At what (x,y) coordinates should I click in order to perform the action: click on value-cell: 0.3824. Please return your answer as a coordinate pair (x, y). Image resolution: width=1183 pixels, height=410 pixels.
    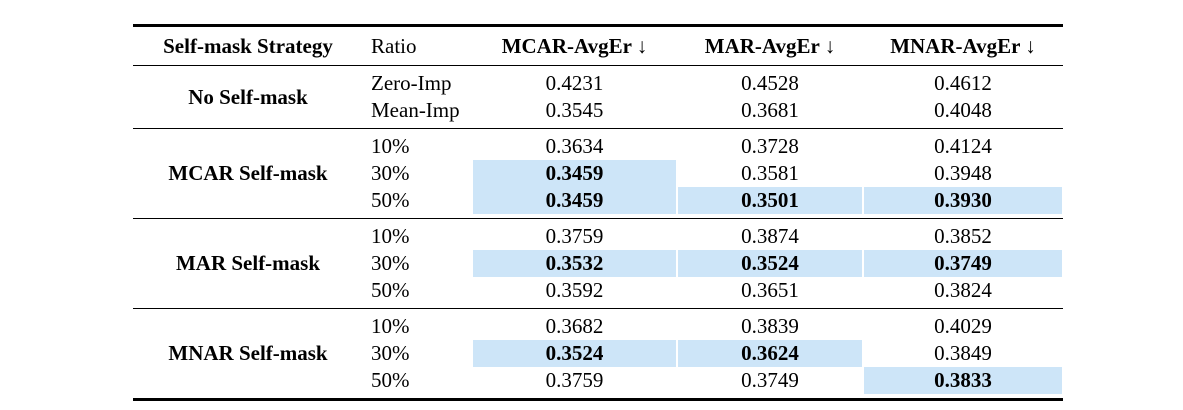
    Looking at the image, I should click on (963, 293).